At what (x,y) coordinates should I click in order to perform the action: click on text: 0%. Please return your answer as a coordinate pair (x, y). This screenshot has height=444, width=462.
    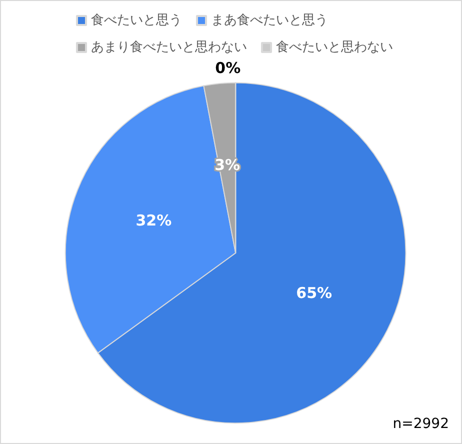
    Looking at the image, I should click on (228, 67).